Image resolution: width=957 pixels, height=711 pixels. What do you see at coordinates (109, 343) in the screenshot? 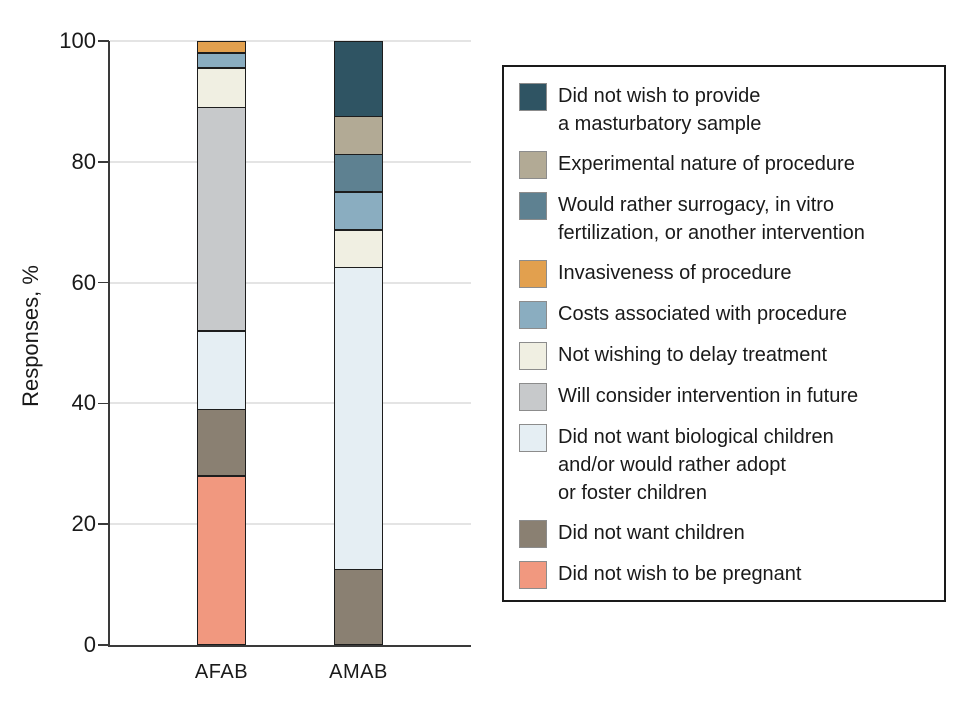
I see `y-axis-line` at bounding box center [109, 343].